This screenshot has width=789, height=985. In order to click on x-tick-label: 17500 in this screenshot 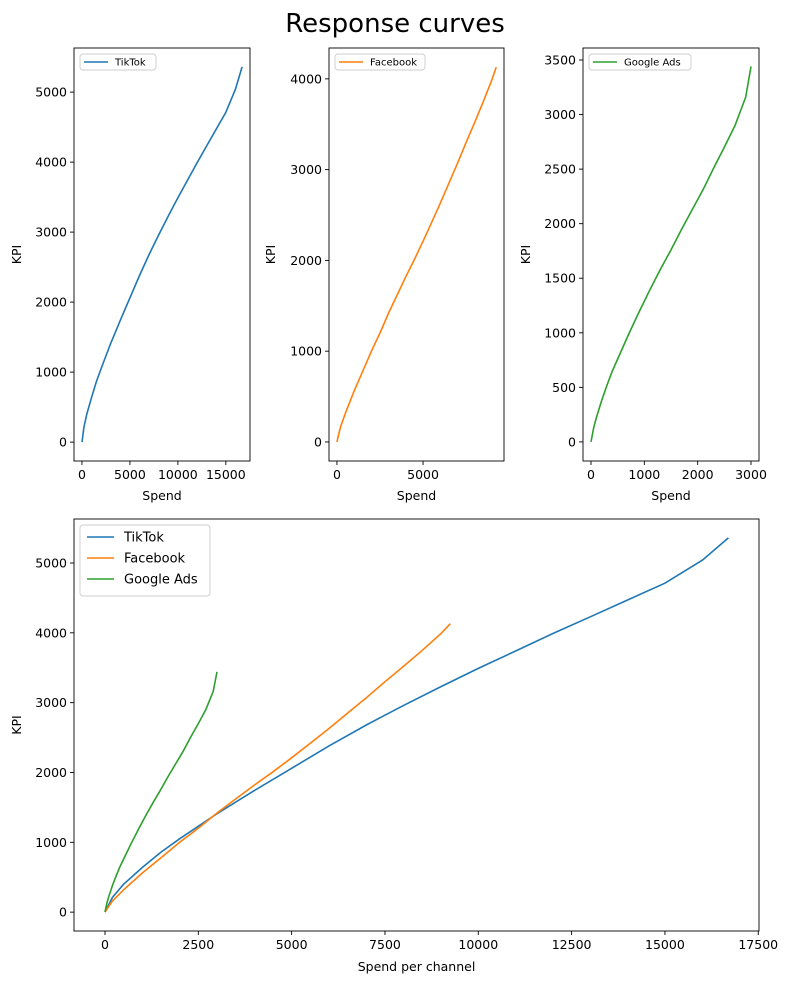, I will do `click(758, 944)`.